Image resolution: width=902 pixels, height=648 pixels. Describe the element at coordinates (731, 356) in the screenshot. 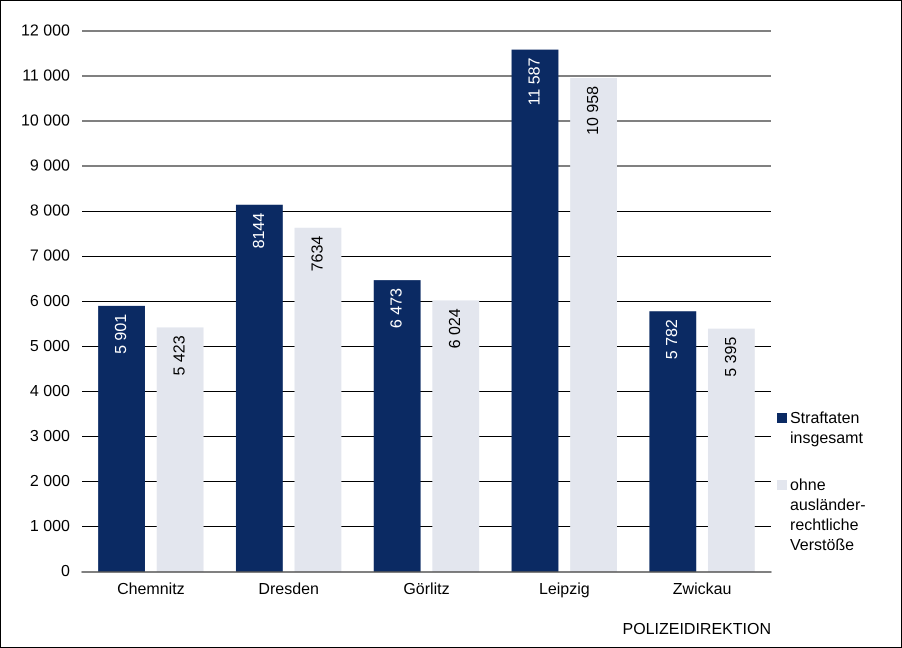

I see `data-label: 5 395` at that location.